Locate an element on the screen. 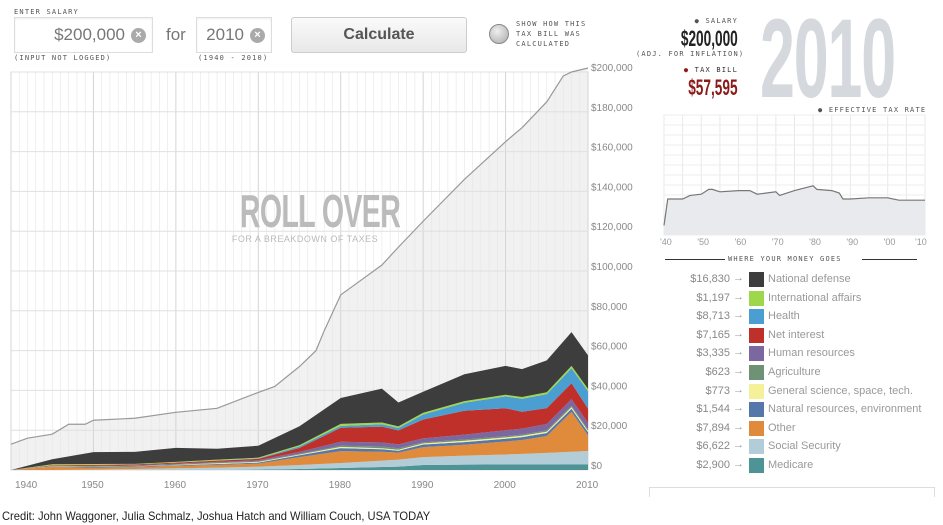 The image size is (943, 525). x-tick-label: 1980 is located at coordinates (340, 485).